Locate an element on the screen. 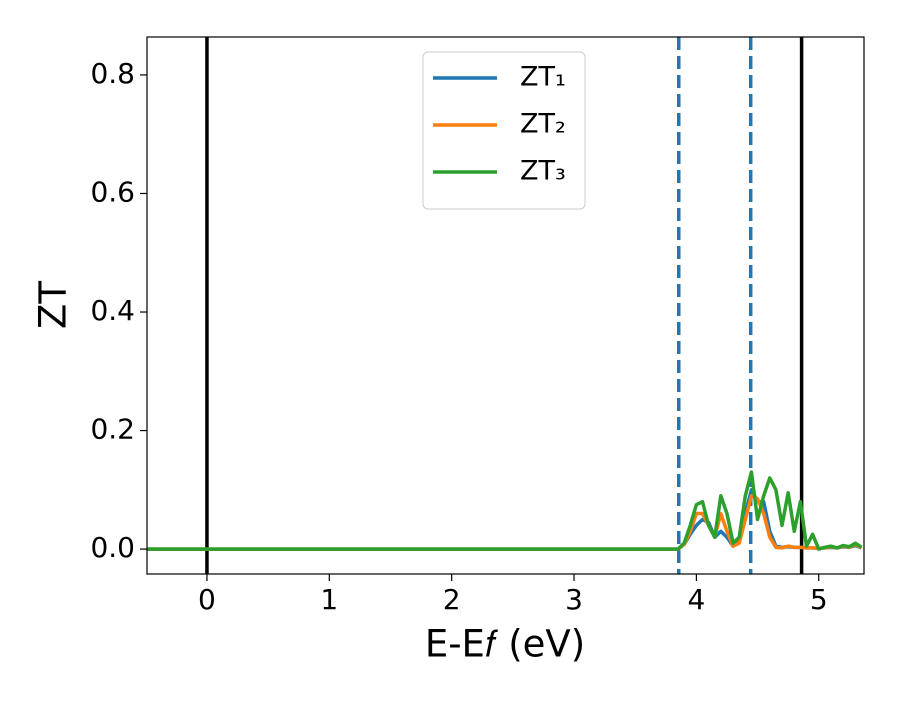 This screenshot has height=704, width=900. x-tick-label: 0 is located at coordinates (207, 599).